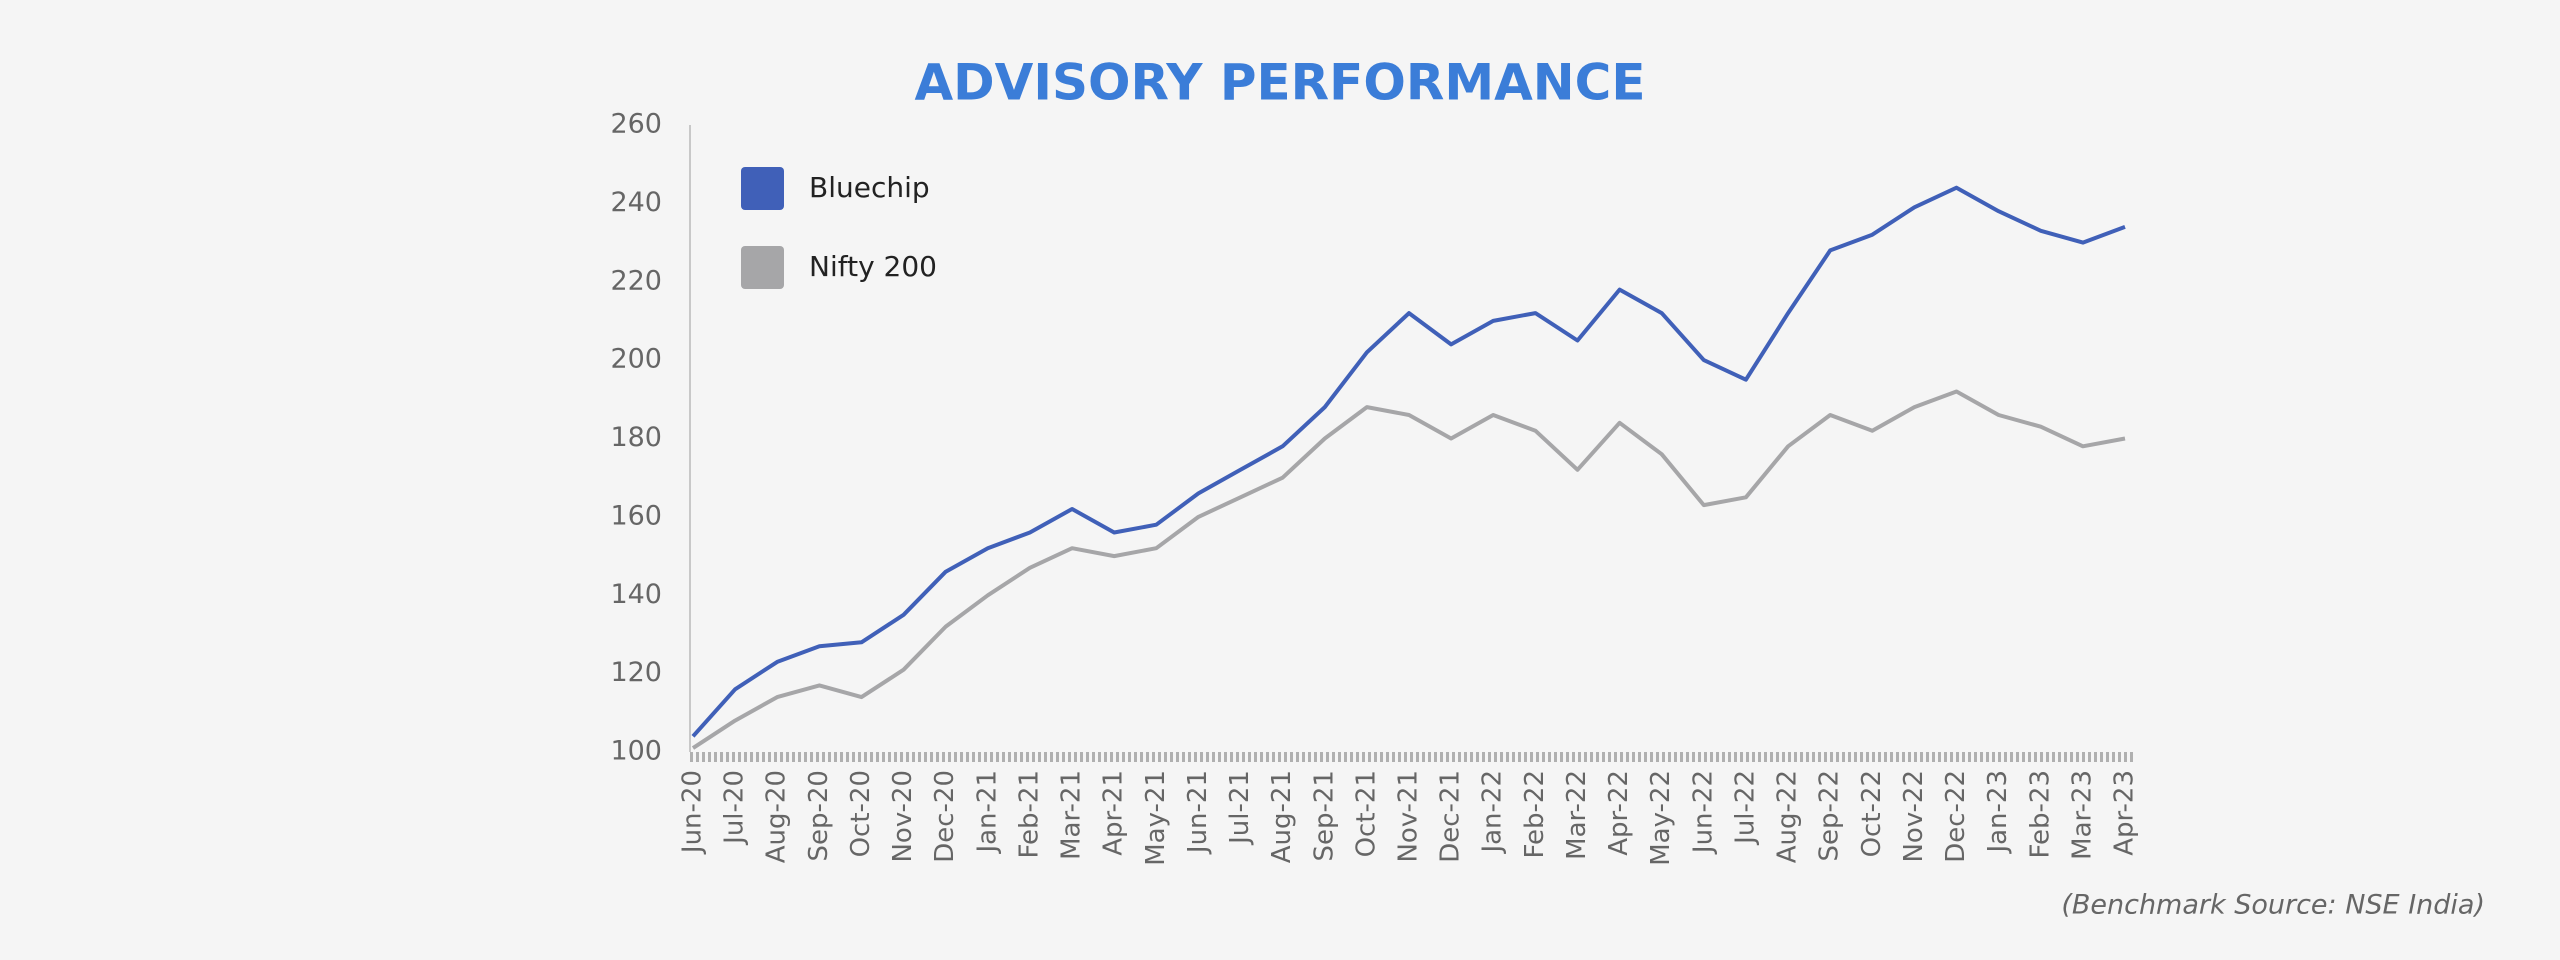 The image size is (2560, 960). I want to click on legend-label: Bluechip, so click(869, 187).